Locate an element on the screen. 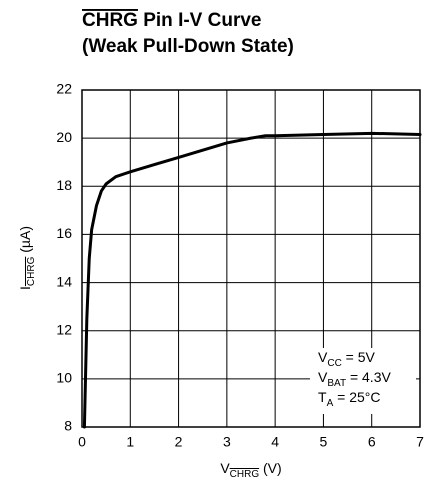 The width and height of the screenshot is (428, 484). x-tick-label: 0 is located at coordinates (82, 442).